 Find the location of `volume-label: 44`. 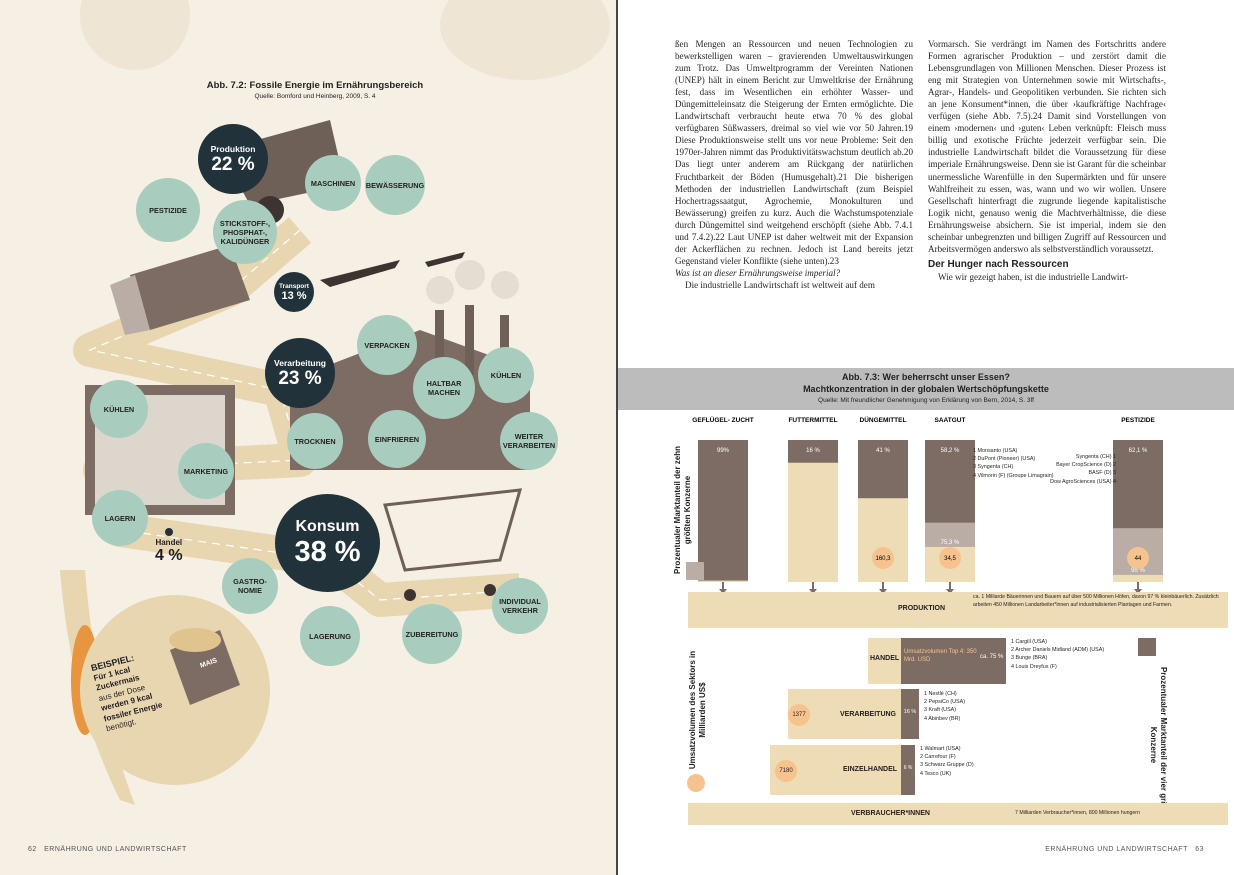

volume-label: 44 is located at coordinates (1138, 559).